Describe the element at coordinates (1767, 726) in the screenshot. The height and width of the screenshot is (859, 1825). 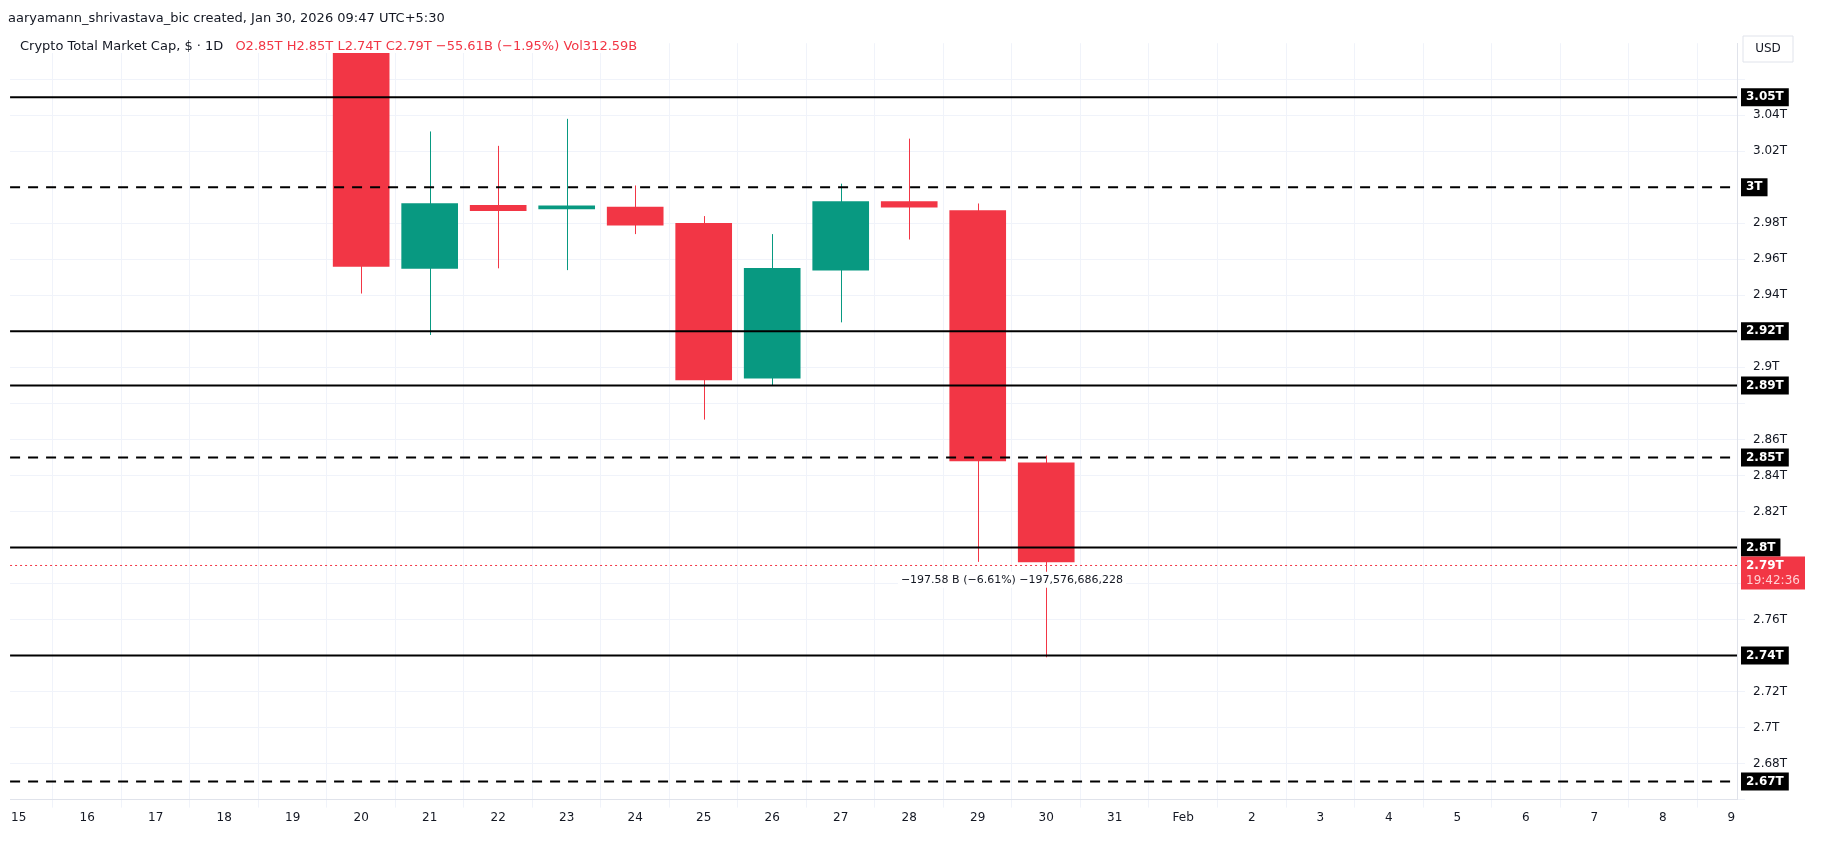
I see `y-tick-label: 2.7T` at that location.